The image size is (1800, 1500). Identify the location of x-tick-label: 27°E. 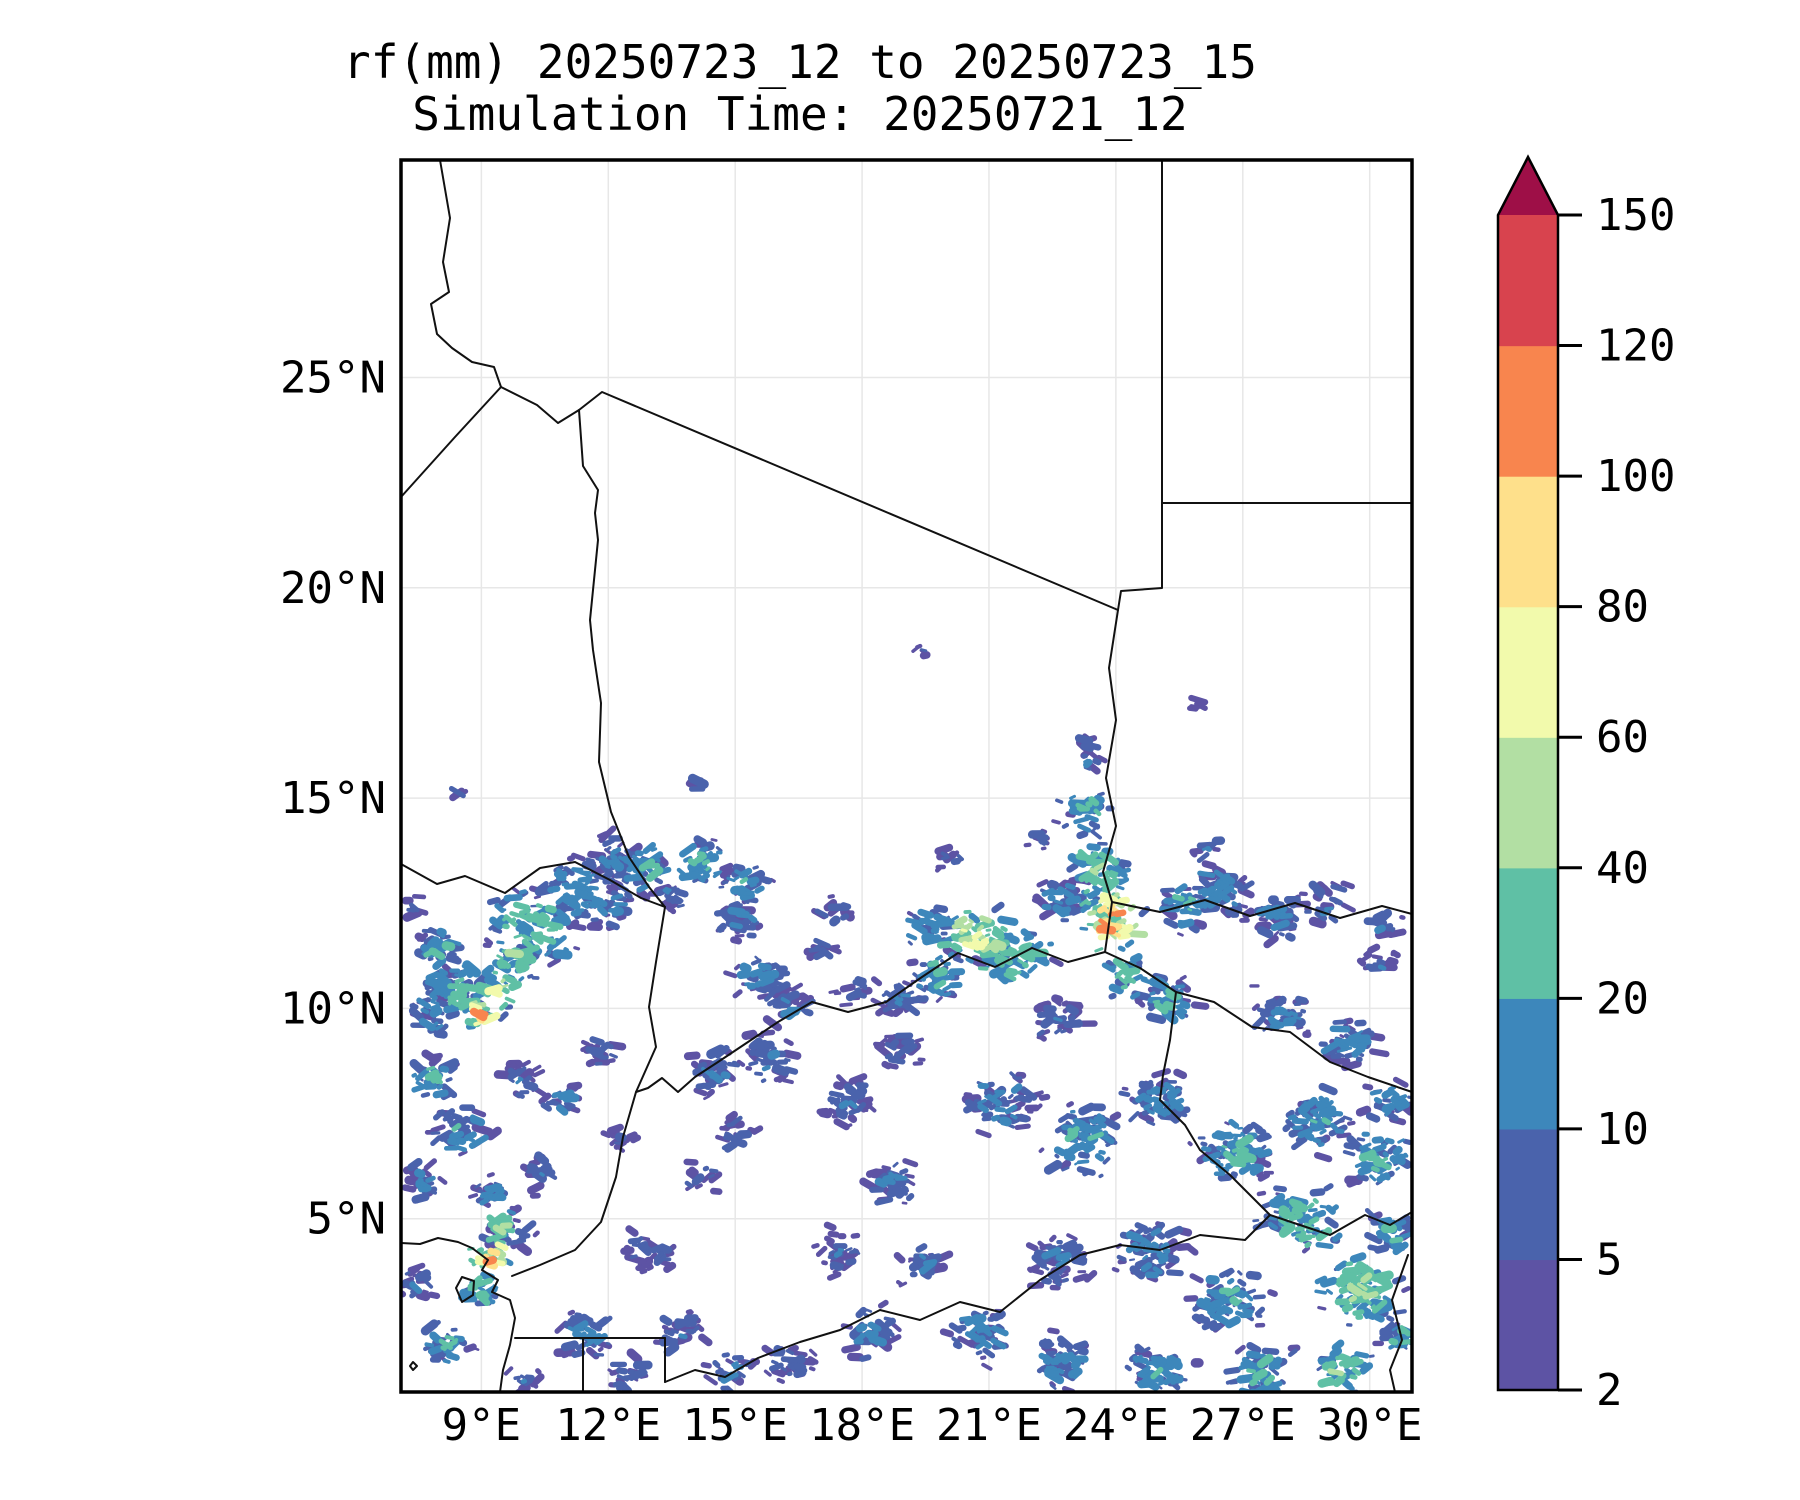
(1243, 1425).